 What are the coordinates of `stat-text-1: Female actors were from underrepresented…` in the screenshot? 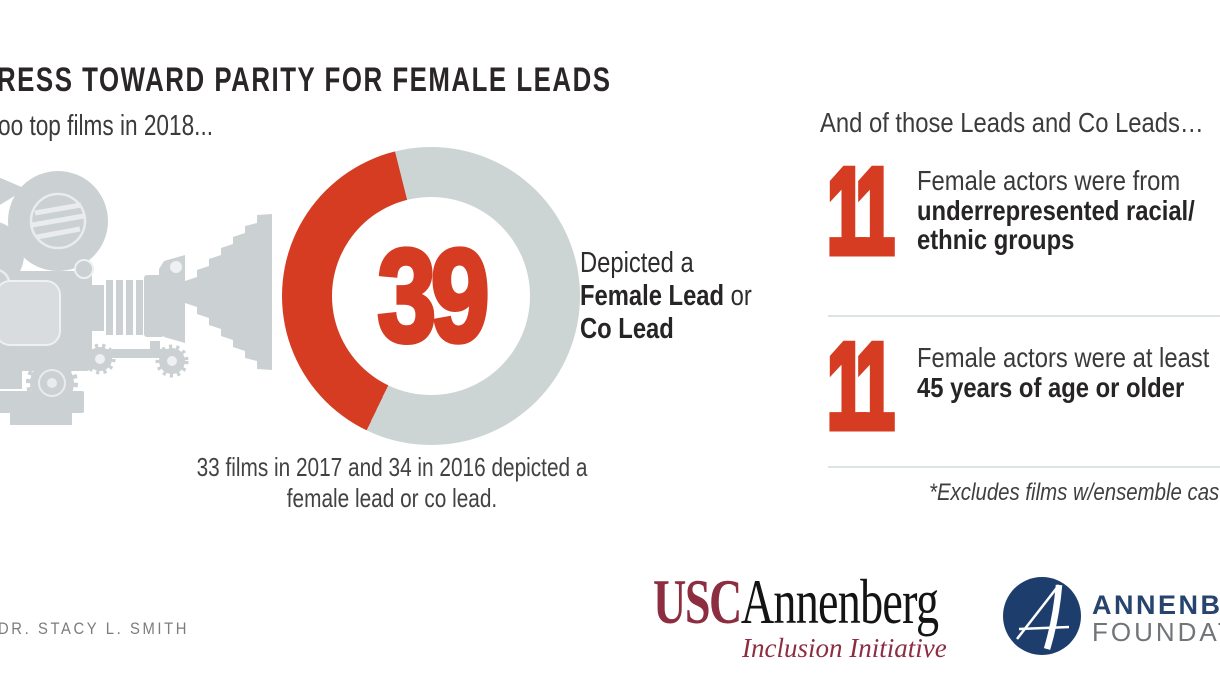 It's located at (1056, 210).